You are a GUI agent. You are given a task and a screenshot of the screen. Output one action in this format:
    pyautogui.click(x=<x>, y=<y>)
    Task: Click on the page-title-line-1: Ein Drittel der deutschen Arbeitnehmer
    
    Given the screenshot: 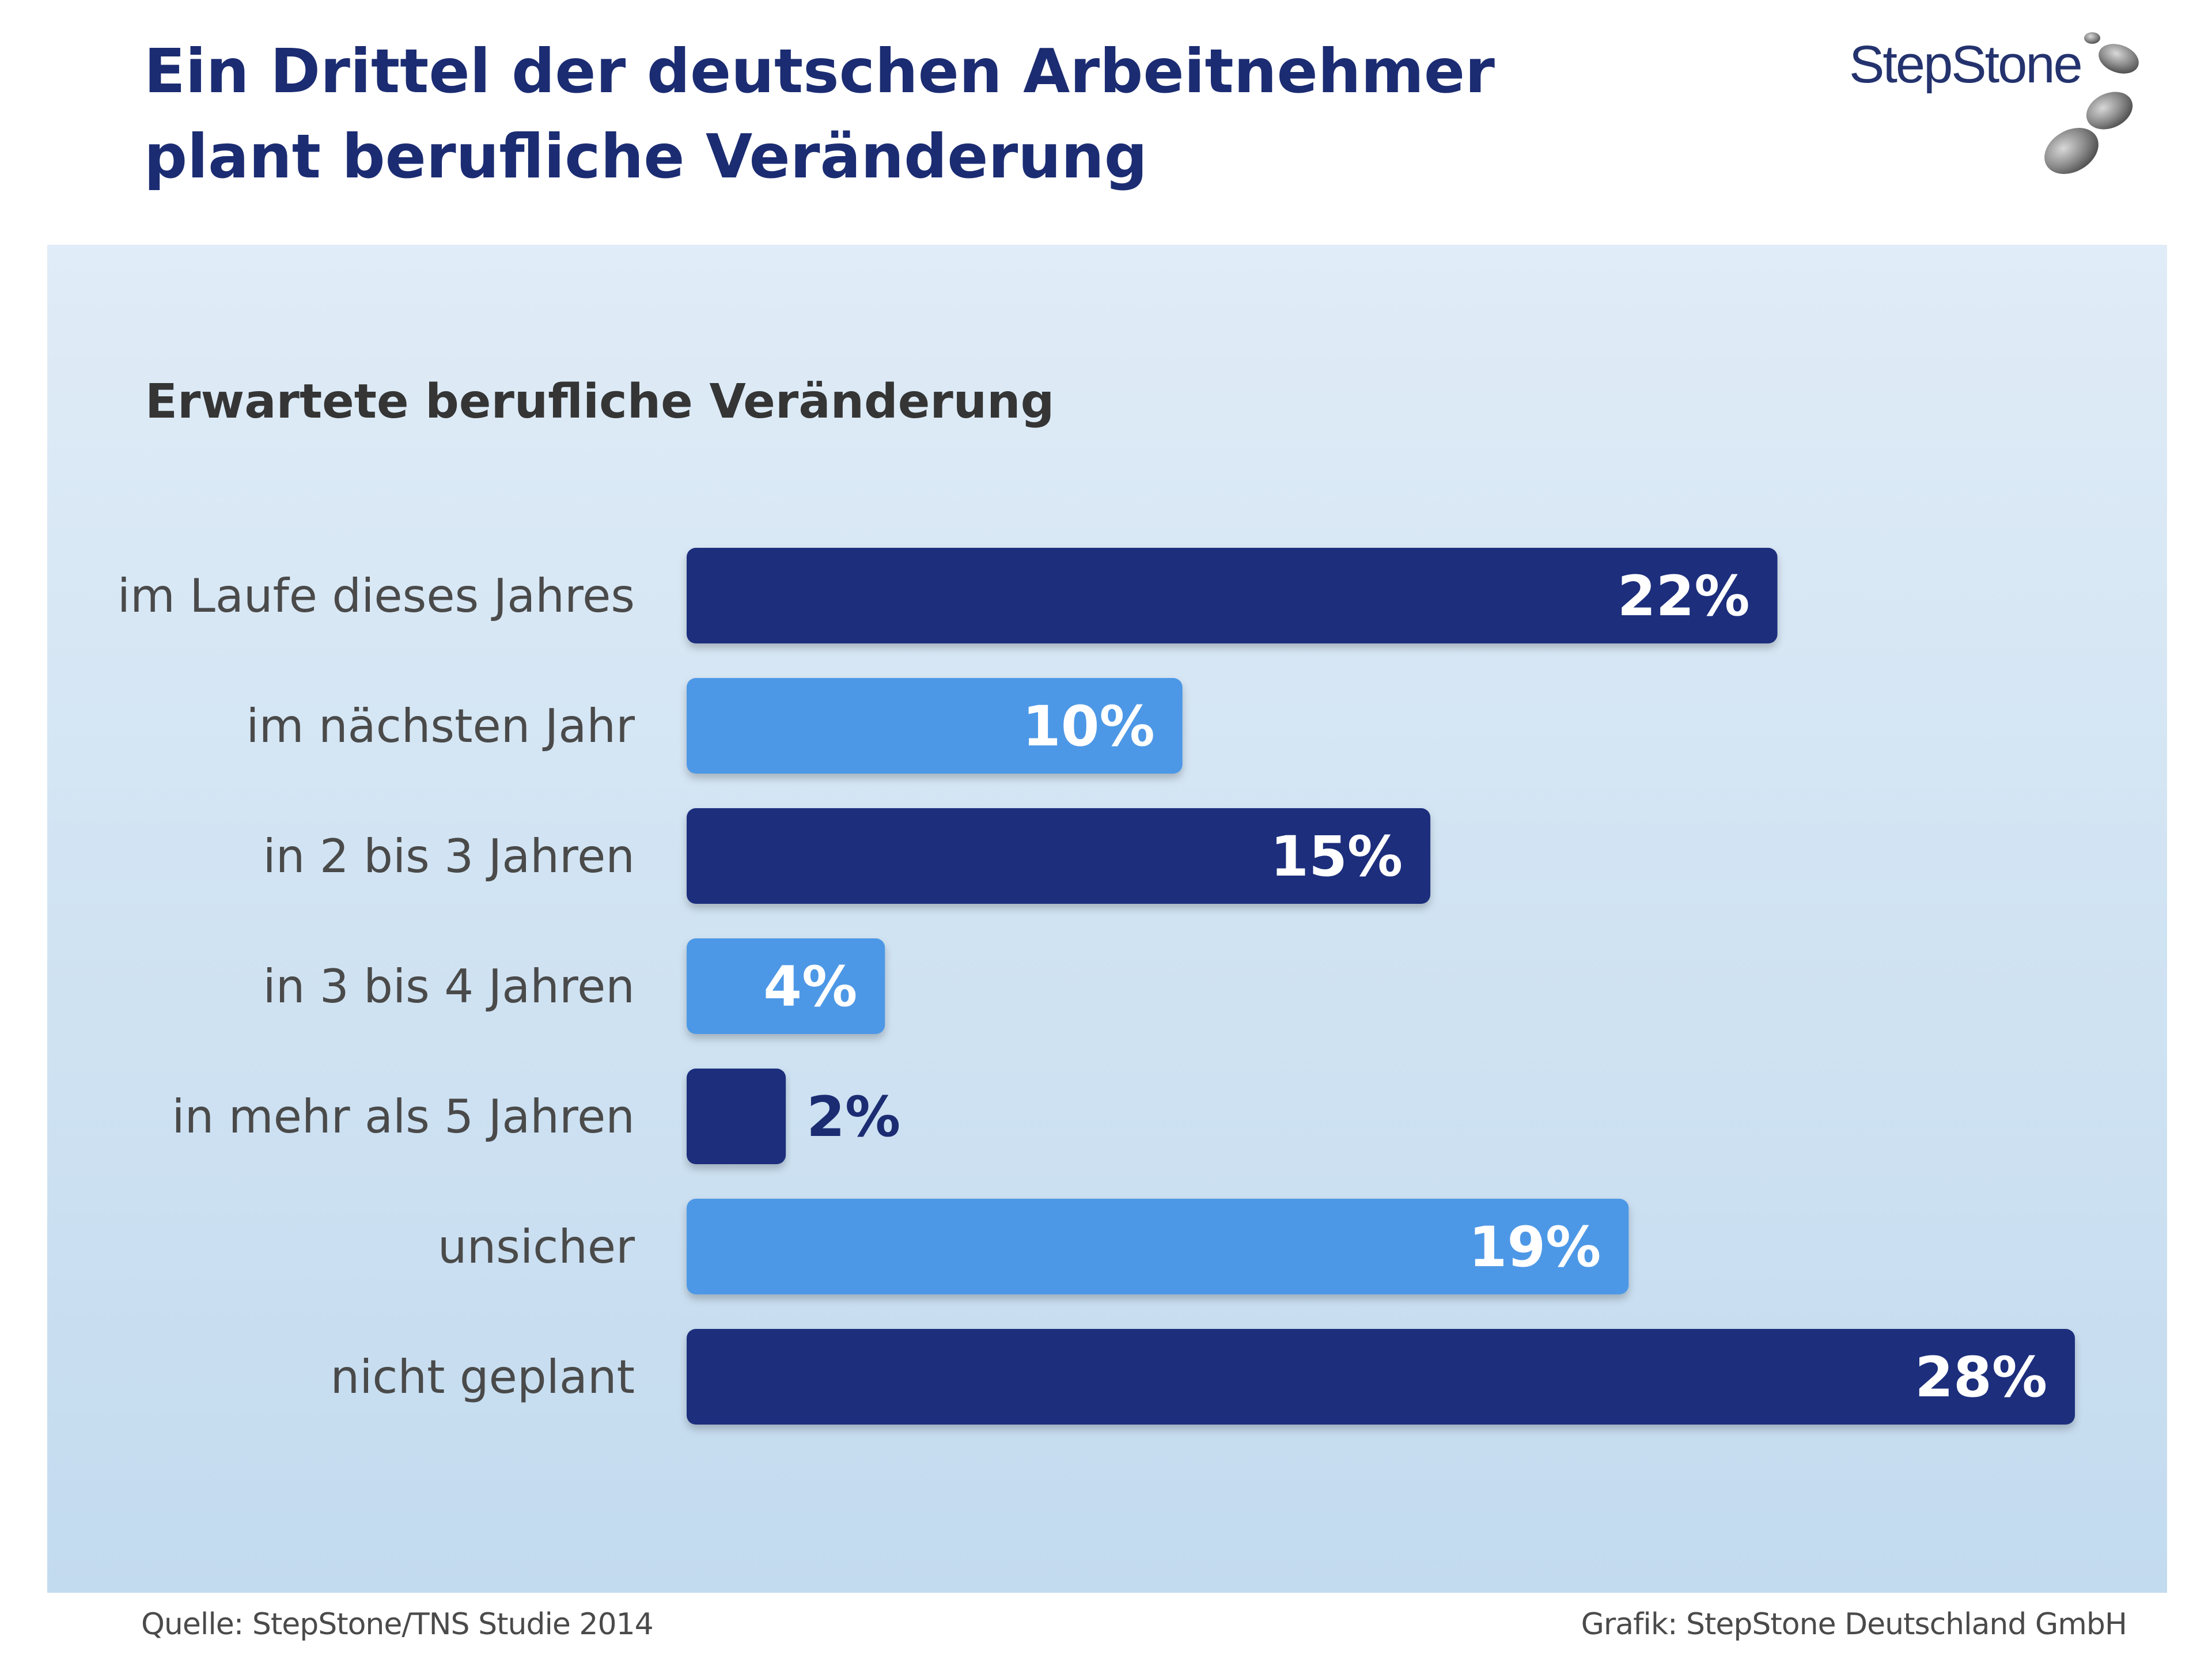 What is the action you would take?
    pyautogui.click(x=819, y=71)
    